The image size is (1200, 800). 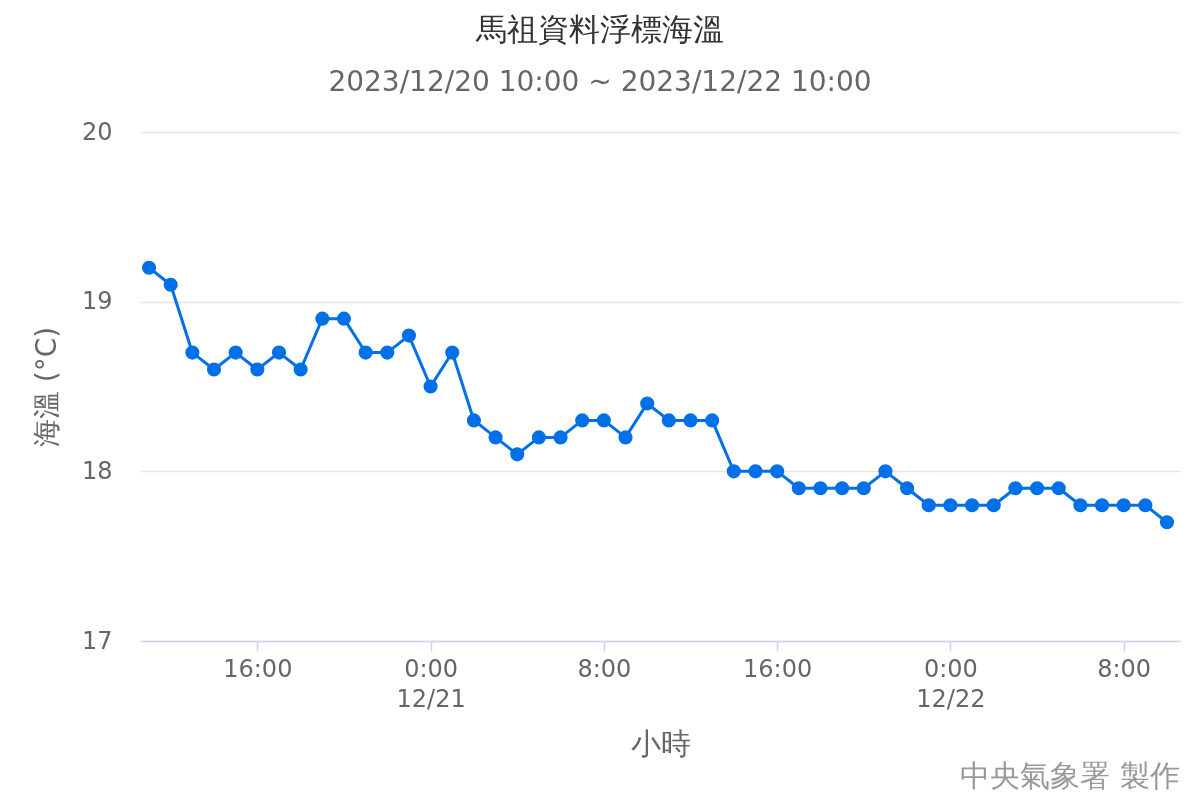 I want to click on y-tick-label: 20, so click(x=97, y=131).